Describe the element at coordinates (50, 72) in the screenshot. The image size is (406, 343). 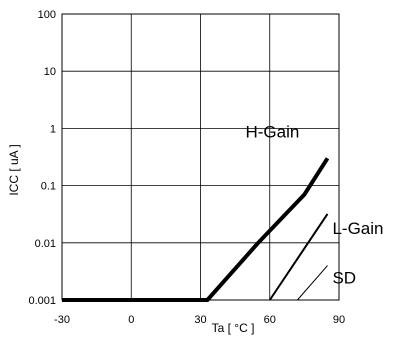
I see `y-tick-label: 10` at that location.